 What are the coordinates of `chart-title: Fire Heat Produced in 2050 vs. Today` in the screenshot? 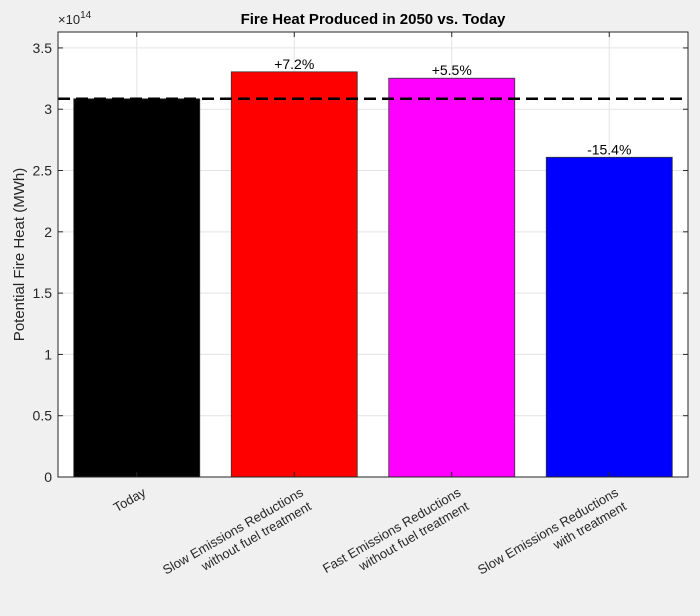 It's located at (373, 19).